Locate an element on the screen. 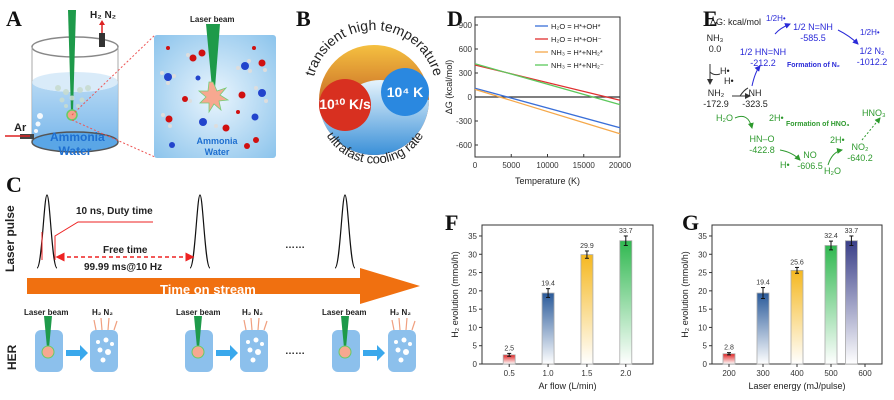 The image size is (894, 400). laser-beam-label-1: Laser beam is located at coordinates (46, 312).